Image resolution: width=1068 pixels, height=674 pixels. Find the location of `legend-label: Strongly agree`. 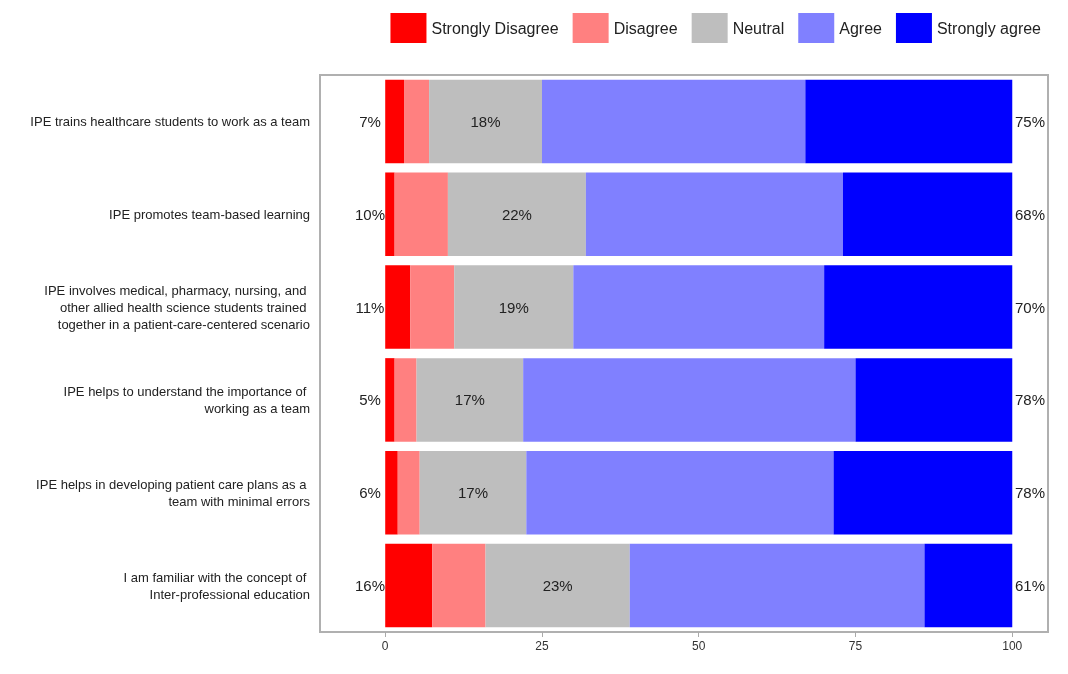

legend-label: Strongly agree is located at coordinates (989, 28).